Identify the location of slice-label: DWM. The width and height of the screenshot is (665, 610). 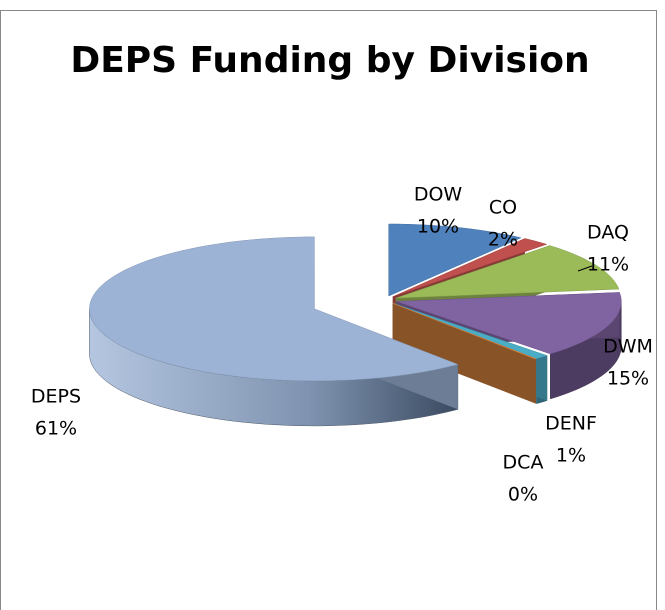
(628, 347).